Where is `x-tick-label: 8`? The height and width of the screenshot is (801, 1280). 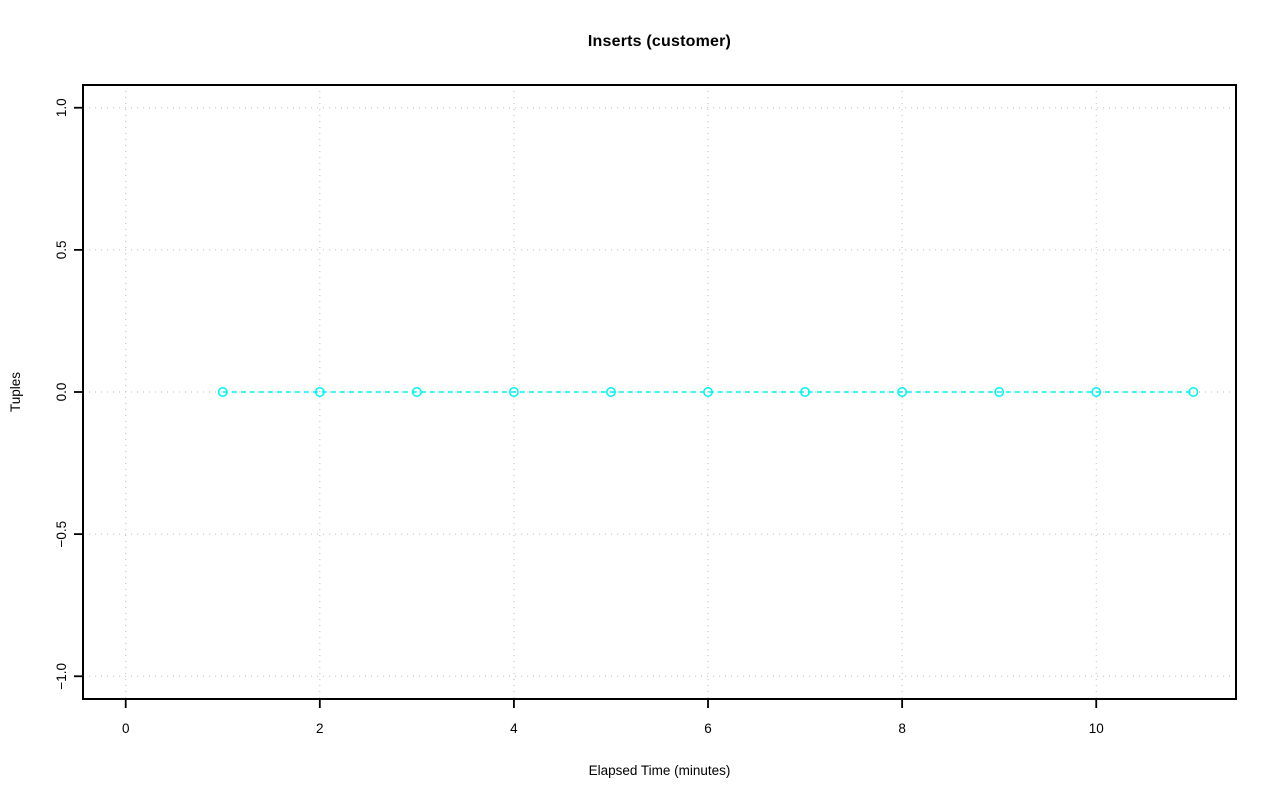 x-tick-label: 8 is located at coordinates (902, 728).